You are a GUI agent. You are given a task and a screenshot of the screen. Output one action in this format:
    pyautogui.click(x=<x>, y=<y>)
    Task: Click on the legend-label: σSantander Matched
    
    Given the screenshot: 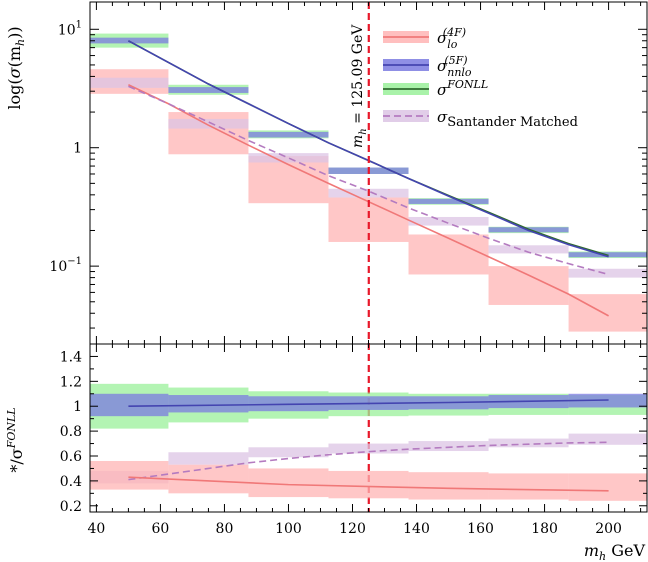 What is the action you would take?
    pyautogui.click(x=507, y=119)
    